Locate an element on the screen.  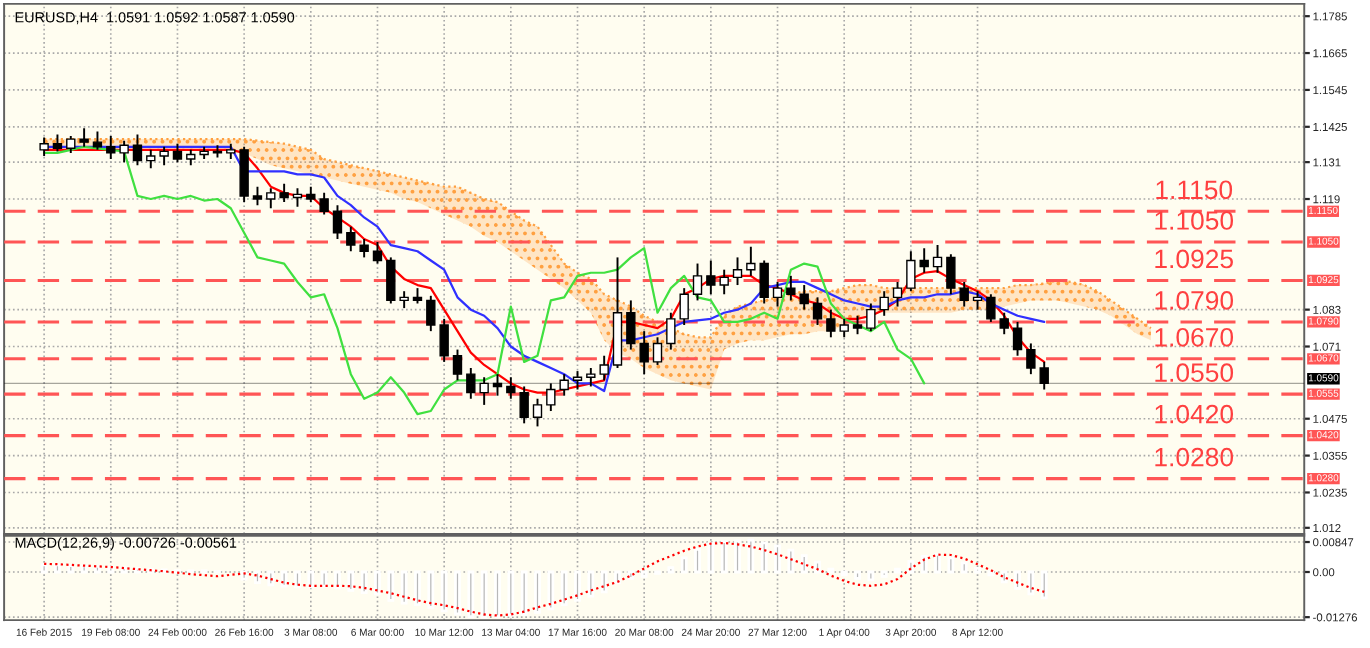
annotation: 1.0790 is located at coordinates (1194, 300).